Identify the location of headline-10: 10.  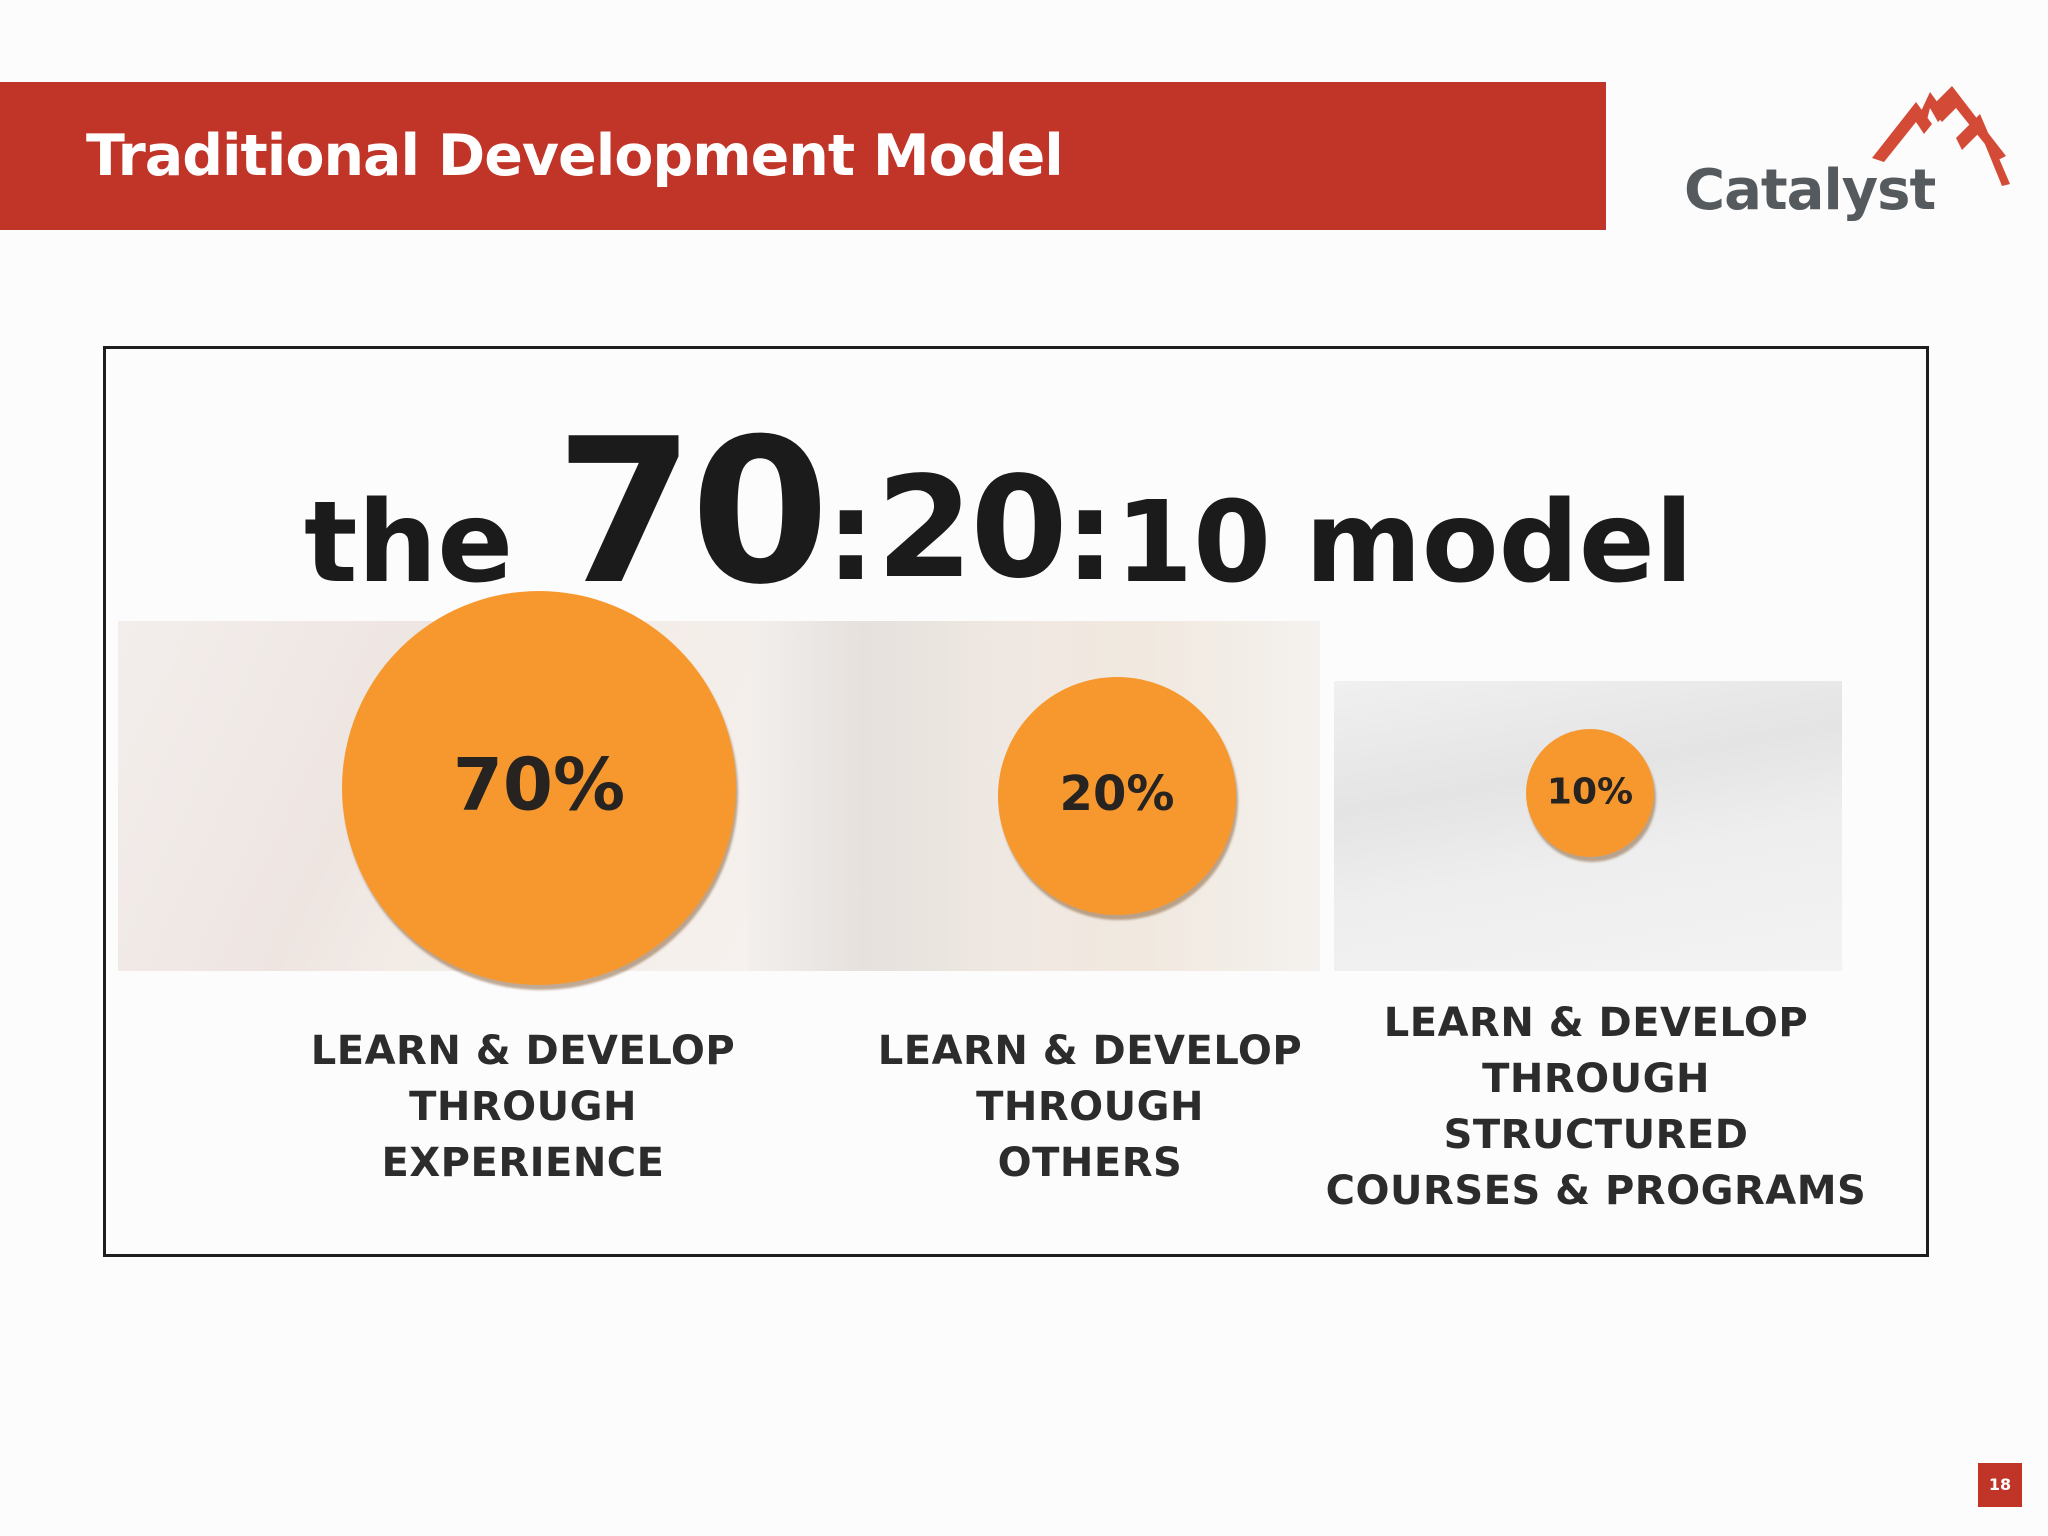
(1193, 543).